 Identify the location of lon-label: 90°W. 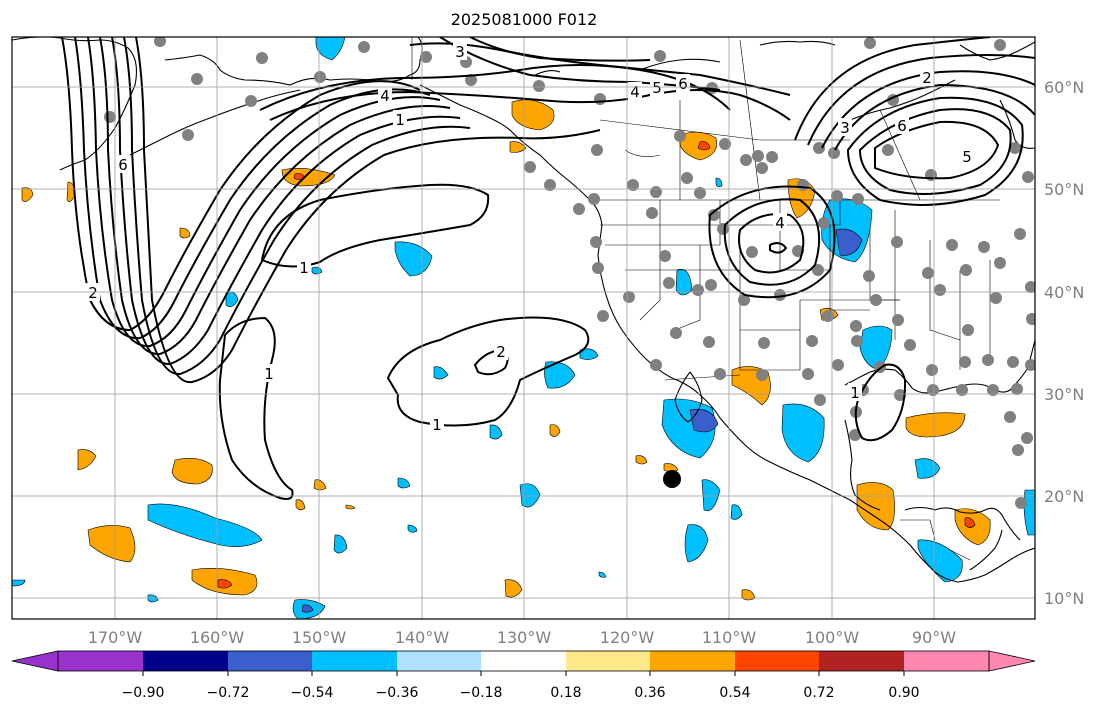
(934, 637).